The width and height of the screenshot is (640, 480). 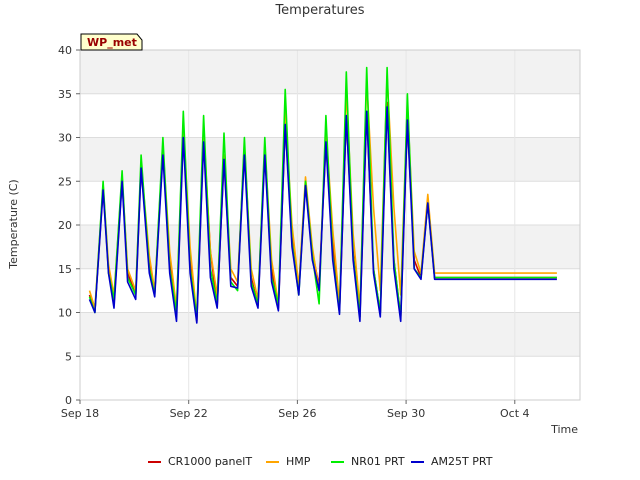 I want to click on y-tick-label: 35, so click(x=65, y=94).